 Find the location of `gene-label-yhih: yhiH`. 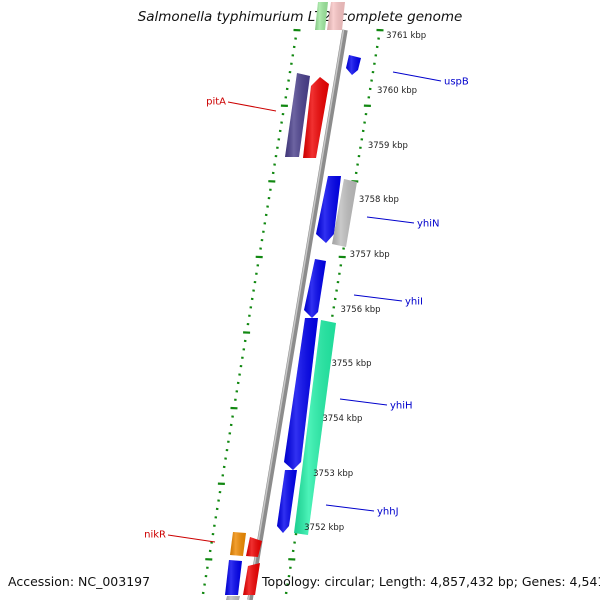

gene-label-yhih: yhiH is located at coordinates (401, 406).